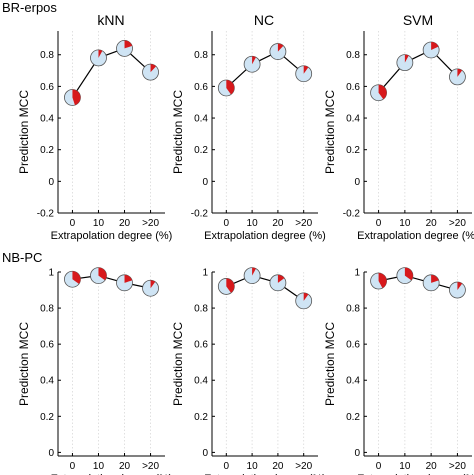 This screenshot has height=475, width=474. What do you see at coordinates (418, 20) in the screenshot?
I see `panel-title-svm: SVM` at bounding box center [418, 20].